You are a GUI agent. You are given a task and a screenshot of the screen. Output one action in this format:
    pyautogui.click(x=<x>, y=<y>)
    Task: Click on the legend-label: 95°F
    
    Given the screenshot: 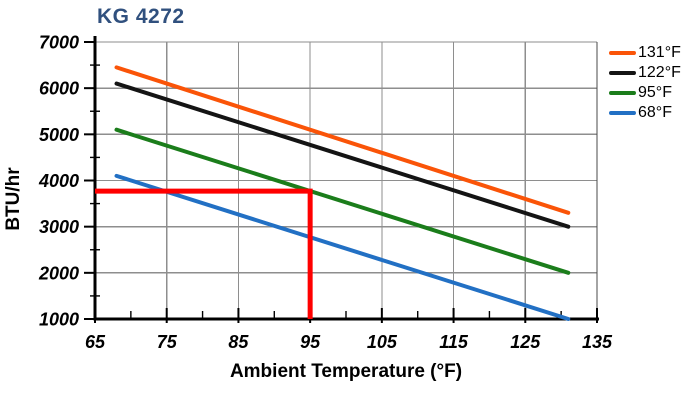 What is the action you would take?
    pyautogui.click(x=655, y=92)
    